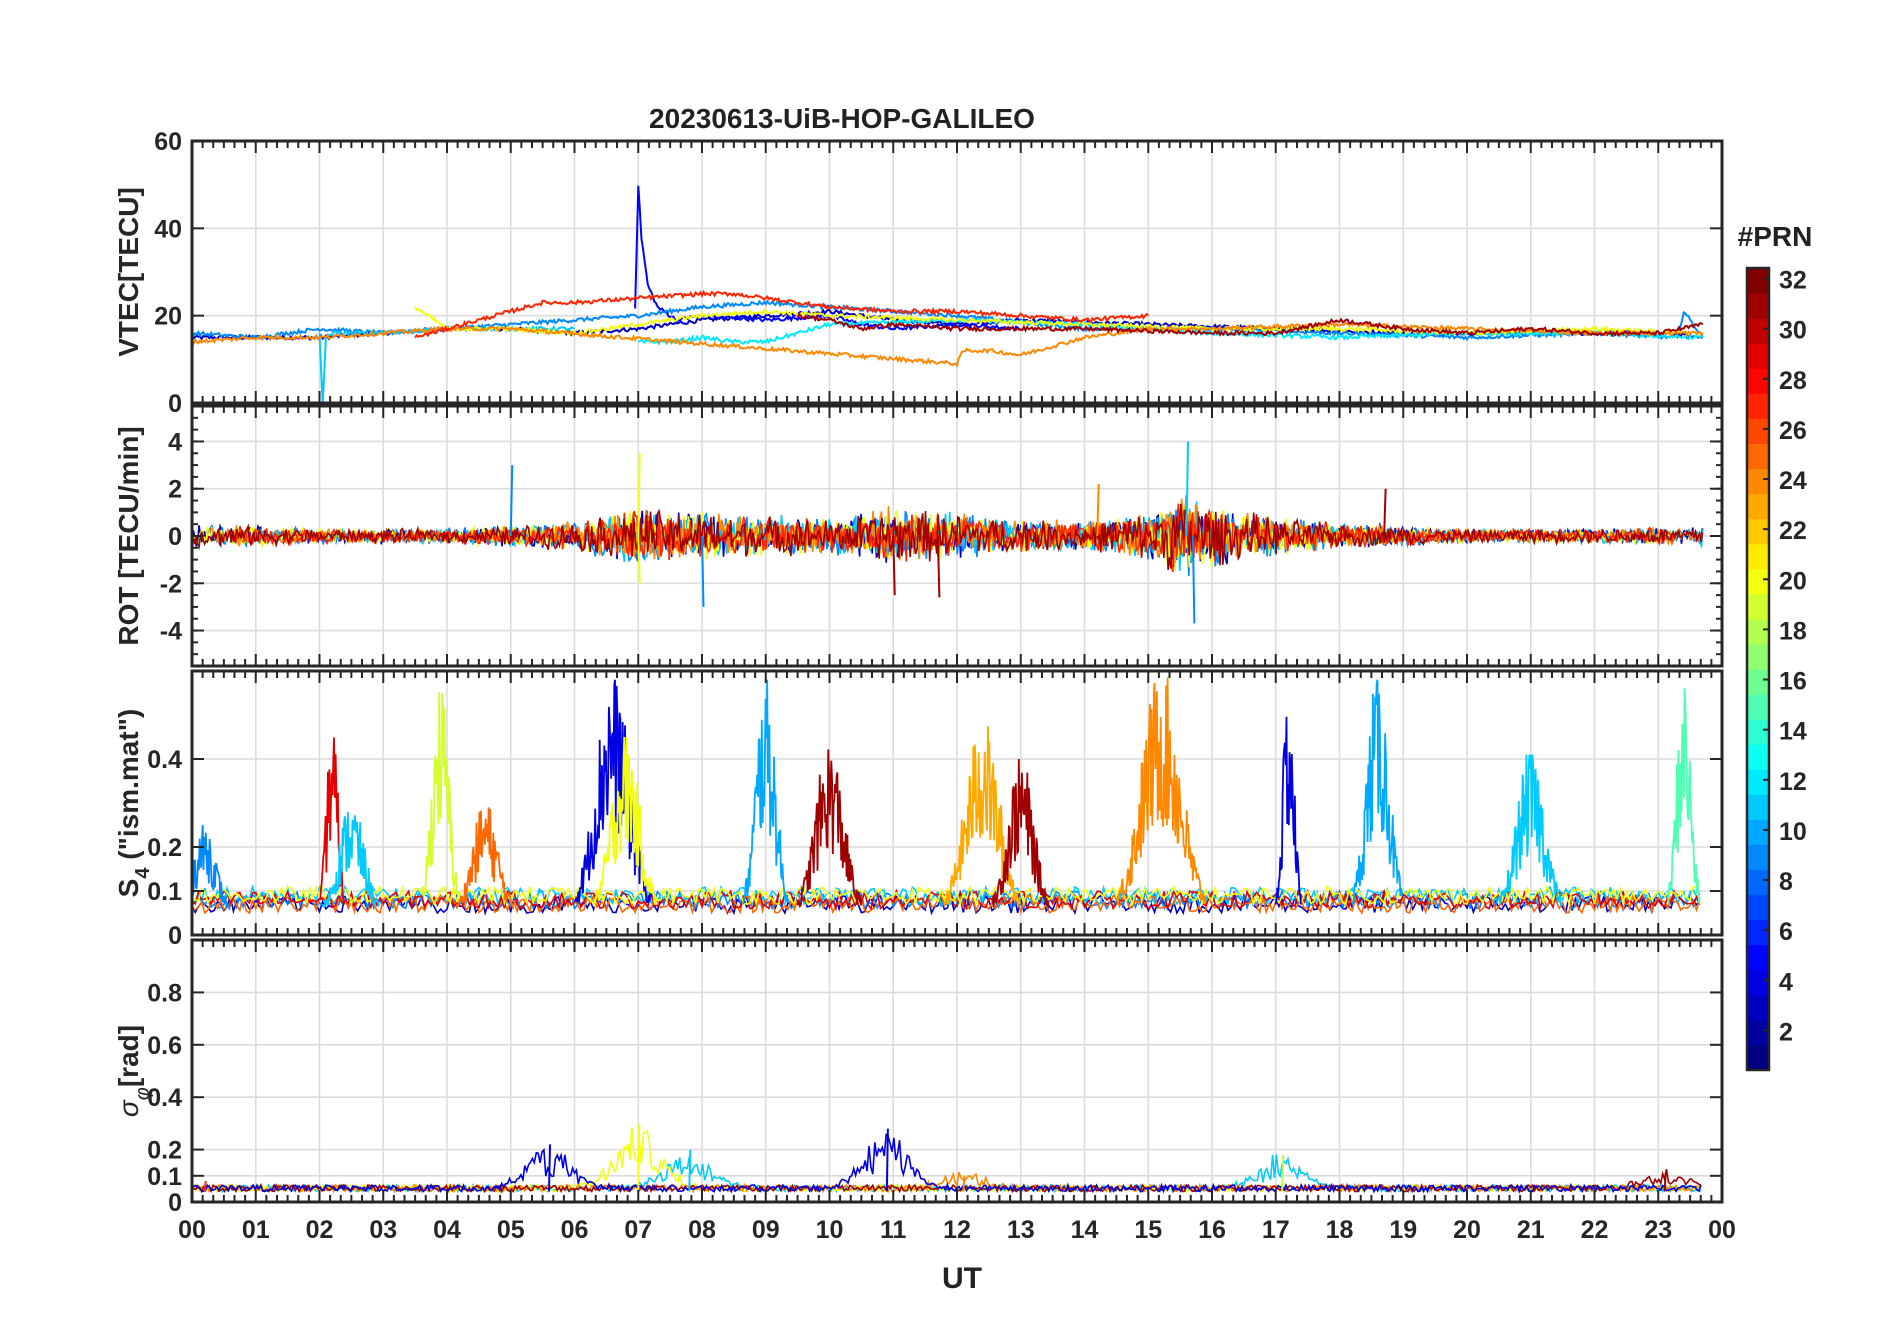 The image size is (1902, 1330). I want to click on colorbar-tick-label: 18, so click(1793, 631).